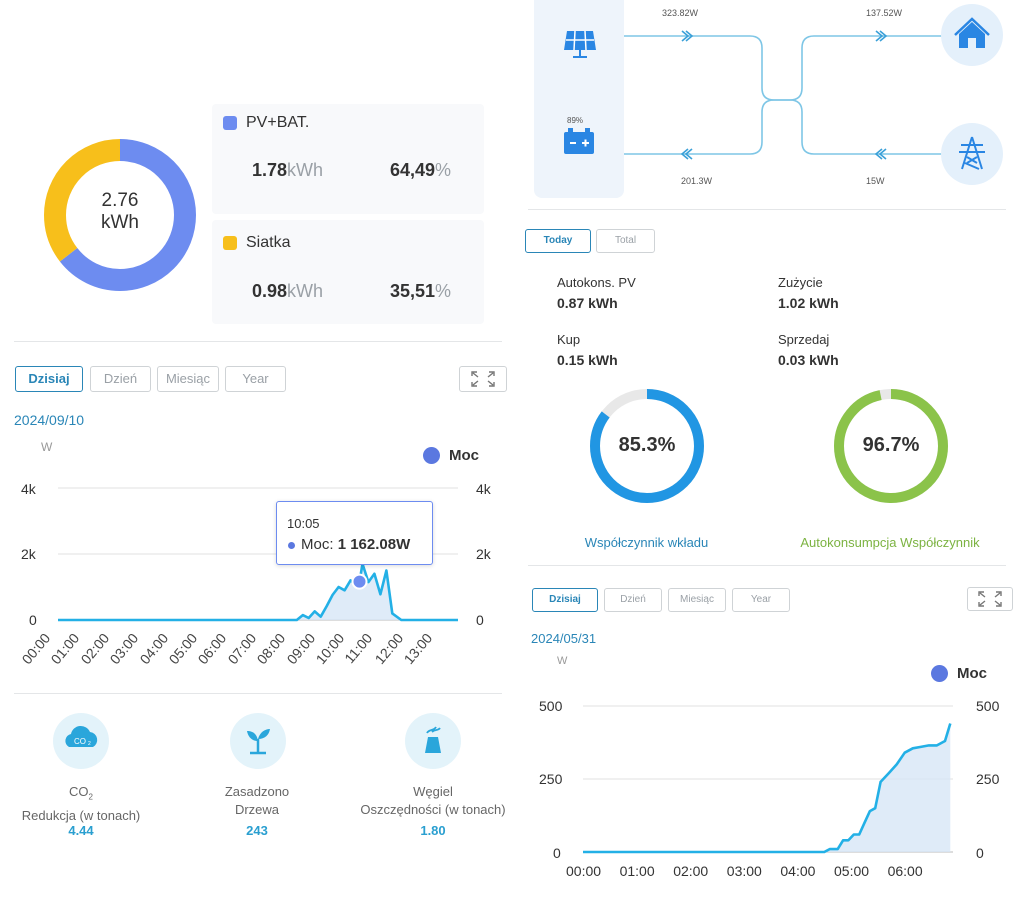  I want to click on energy-split-donut: 2.76 kWh, so click(120, 215).